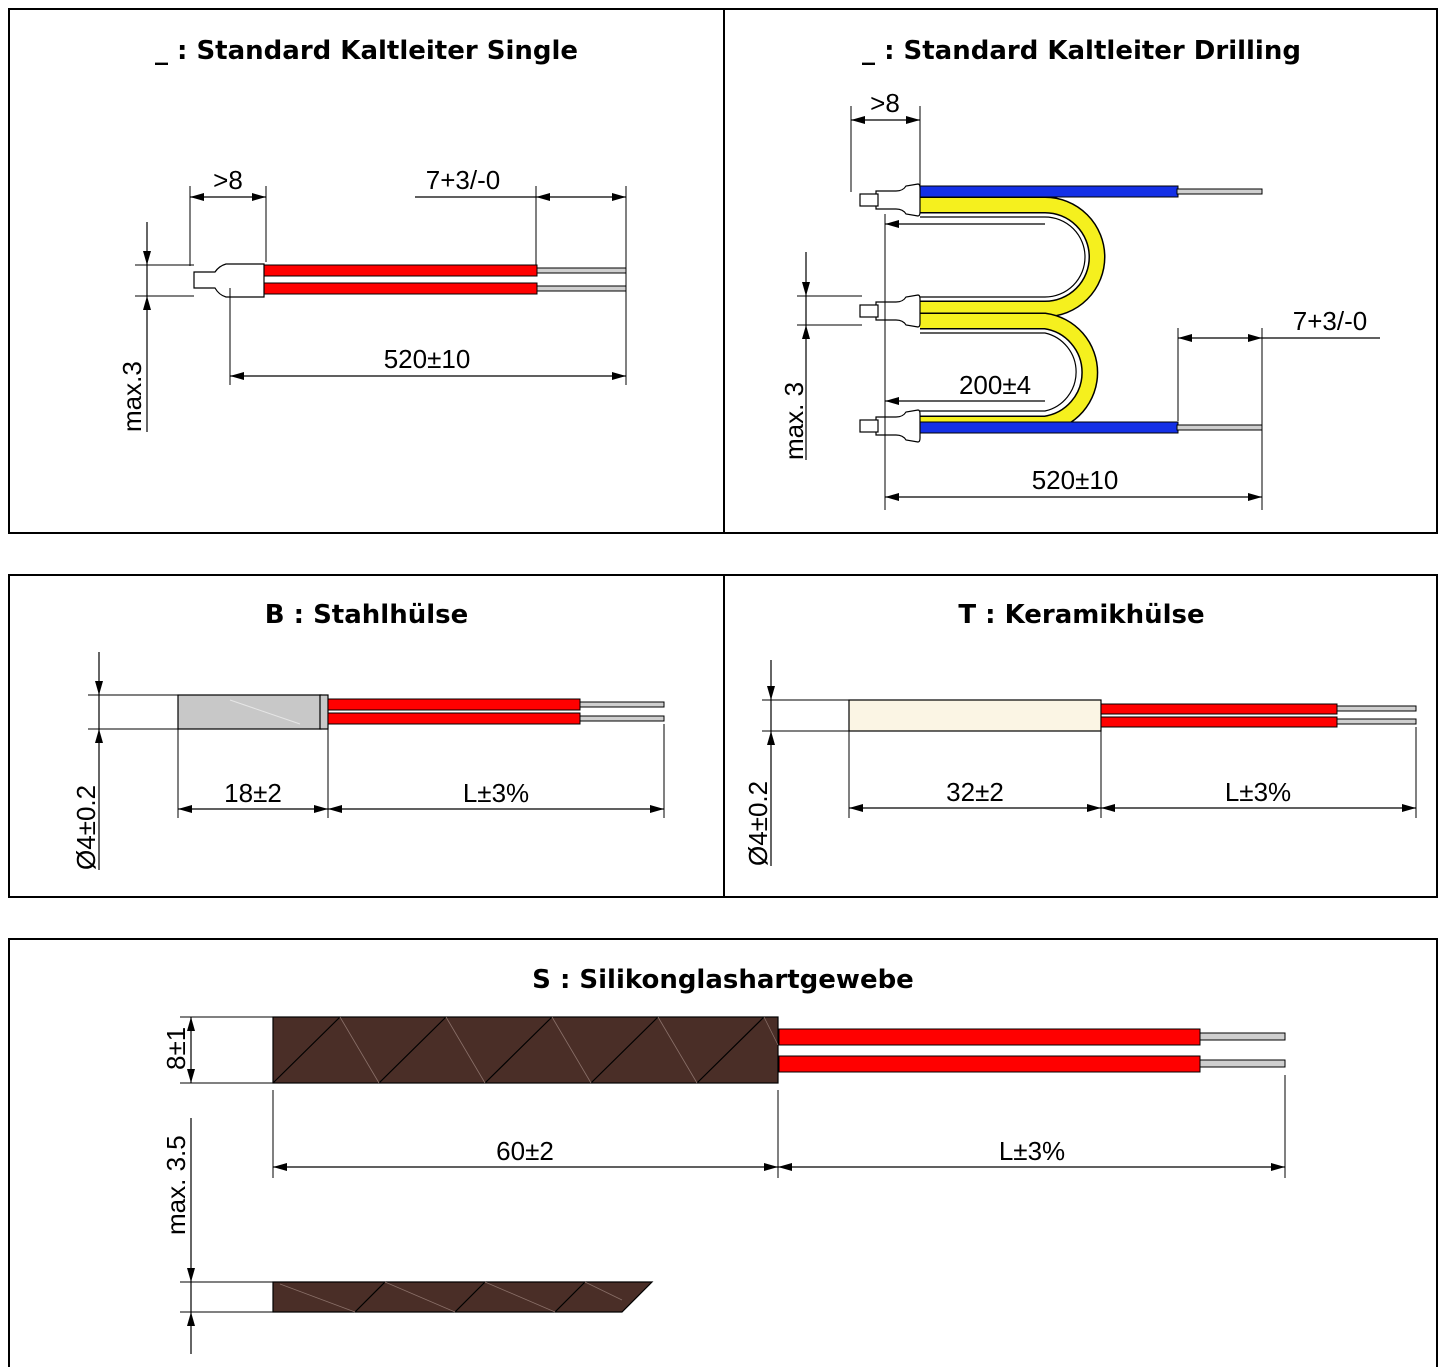 The width and height of the screenshot is (1443, 1367). Describe the element at coordinates (372, 298) in the screenshot. I see `single-drawing: >8 7+3/-0 520±10 max.3` at that location.